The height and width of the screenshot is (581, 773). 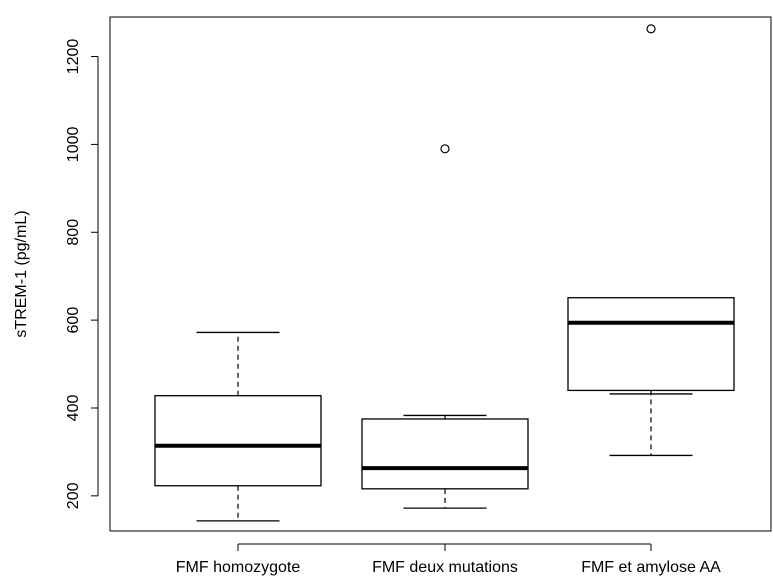 What do you see at coordinates (445, 567) in the screenshot?
I see `x-category-label: FMF deux mutations` at bounding box center [445, 567].